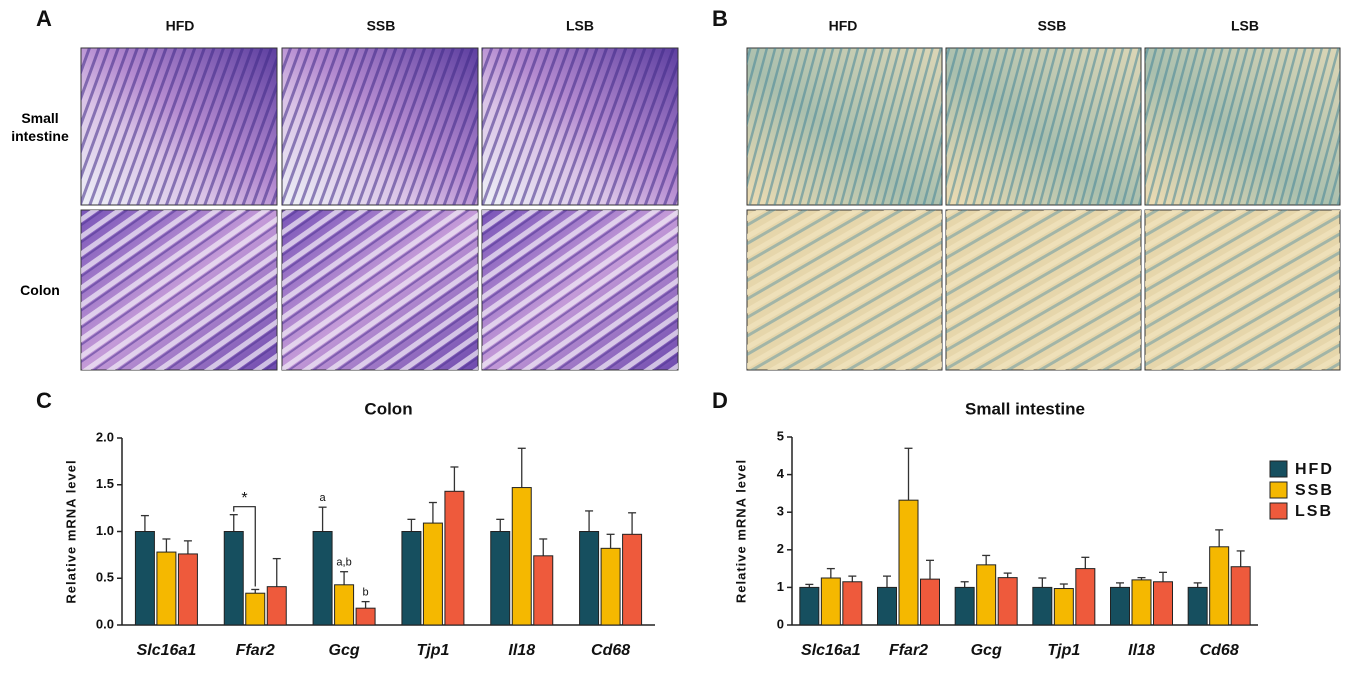 The width and height of the screenshot is (1357, 673). I want to click on y-tick-label: 0.0, so click(105, 623).